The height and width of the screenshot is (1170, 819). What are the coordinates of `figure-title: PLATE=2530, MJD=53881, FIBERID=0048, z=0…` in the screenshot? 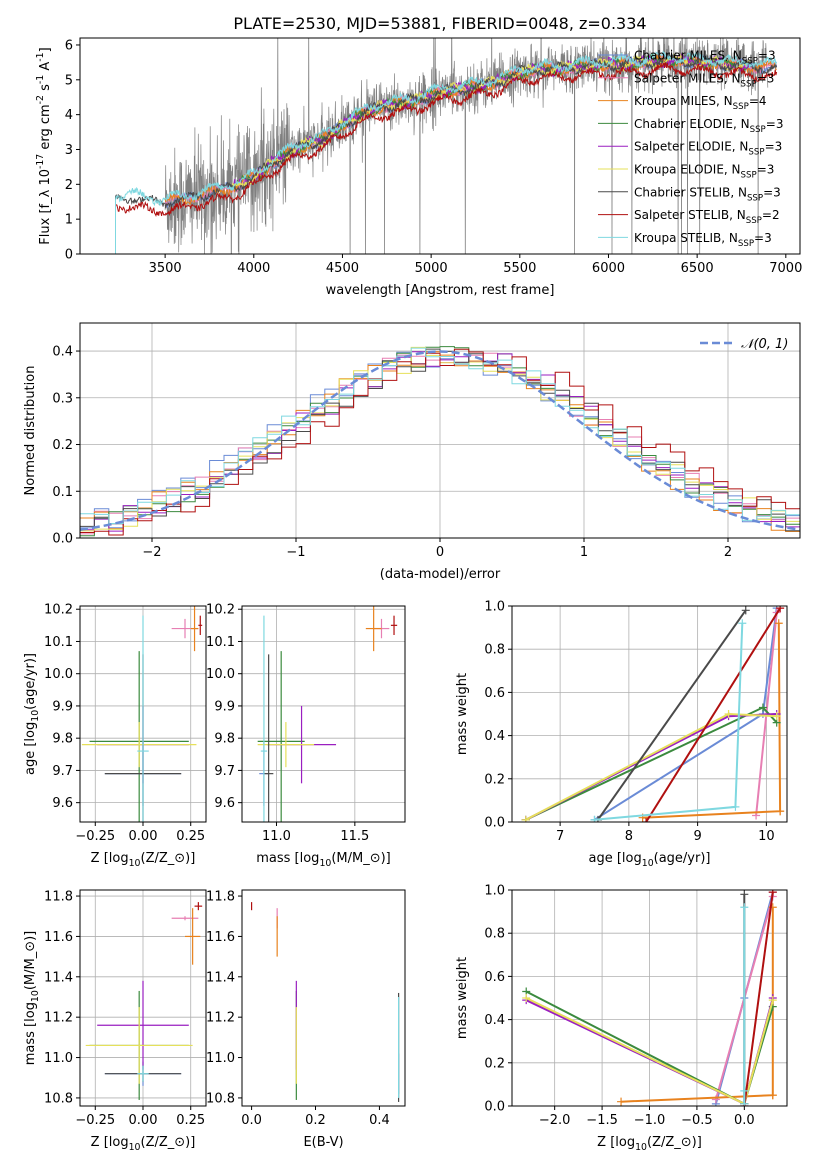 It's located at (439, 23).